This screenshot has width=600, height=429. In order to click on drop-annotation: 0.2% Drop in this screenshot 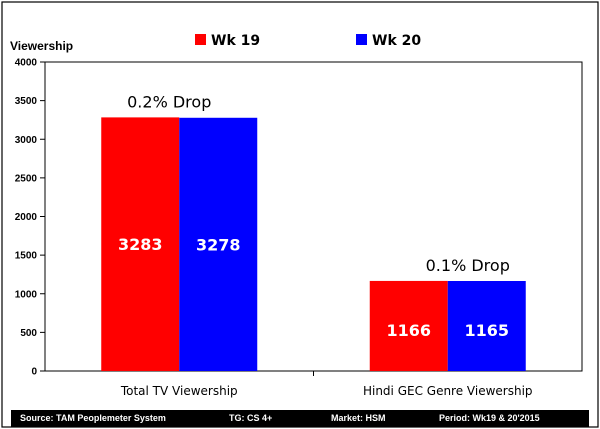, I will do `click(169, 101)`.